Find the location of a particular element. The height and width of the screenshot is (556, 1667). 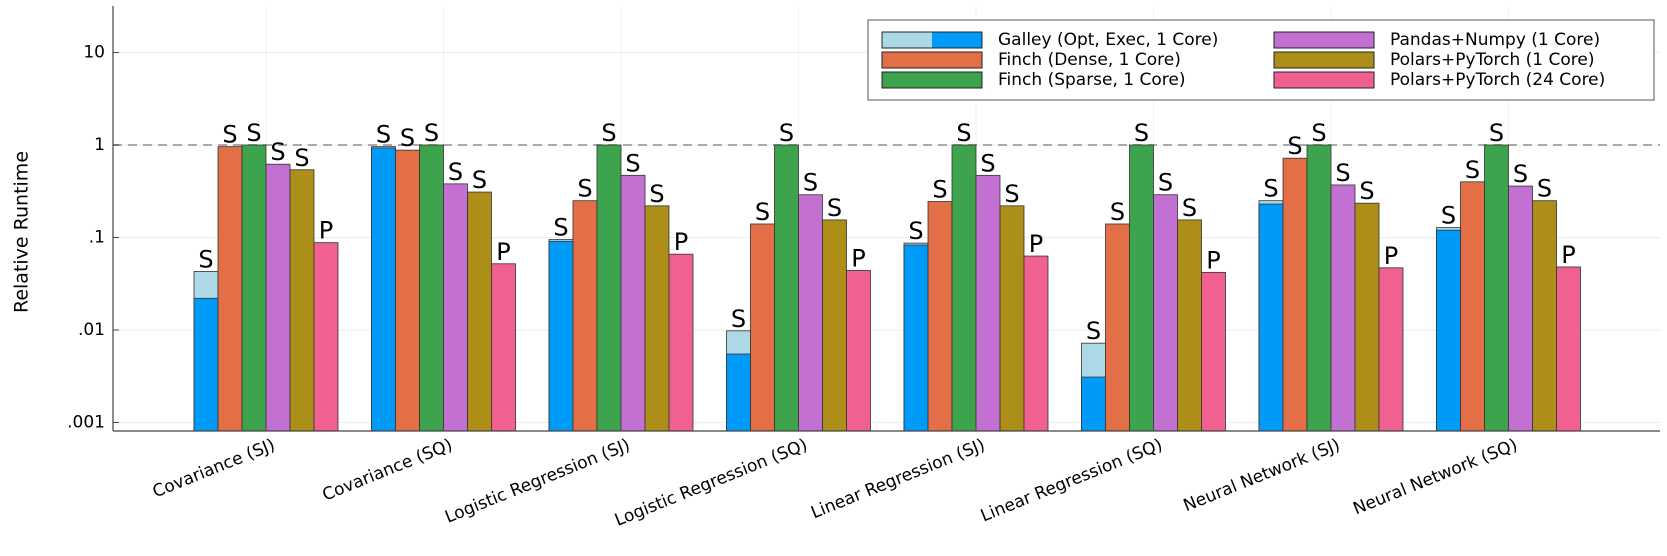

y-tick-label: 10 is located at coordinates (94, 53).